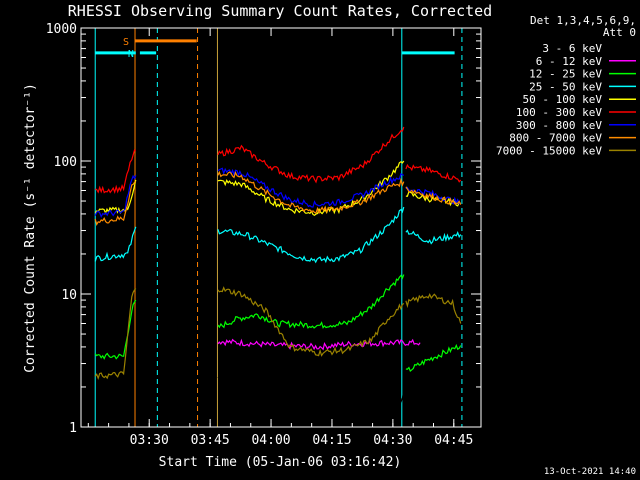  Describe the element at coordinates (549, 150) in the screenshot. I see `legend-label-8: 7000 - 15000 keV` at that location.